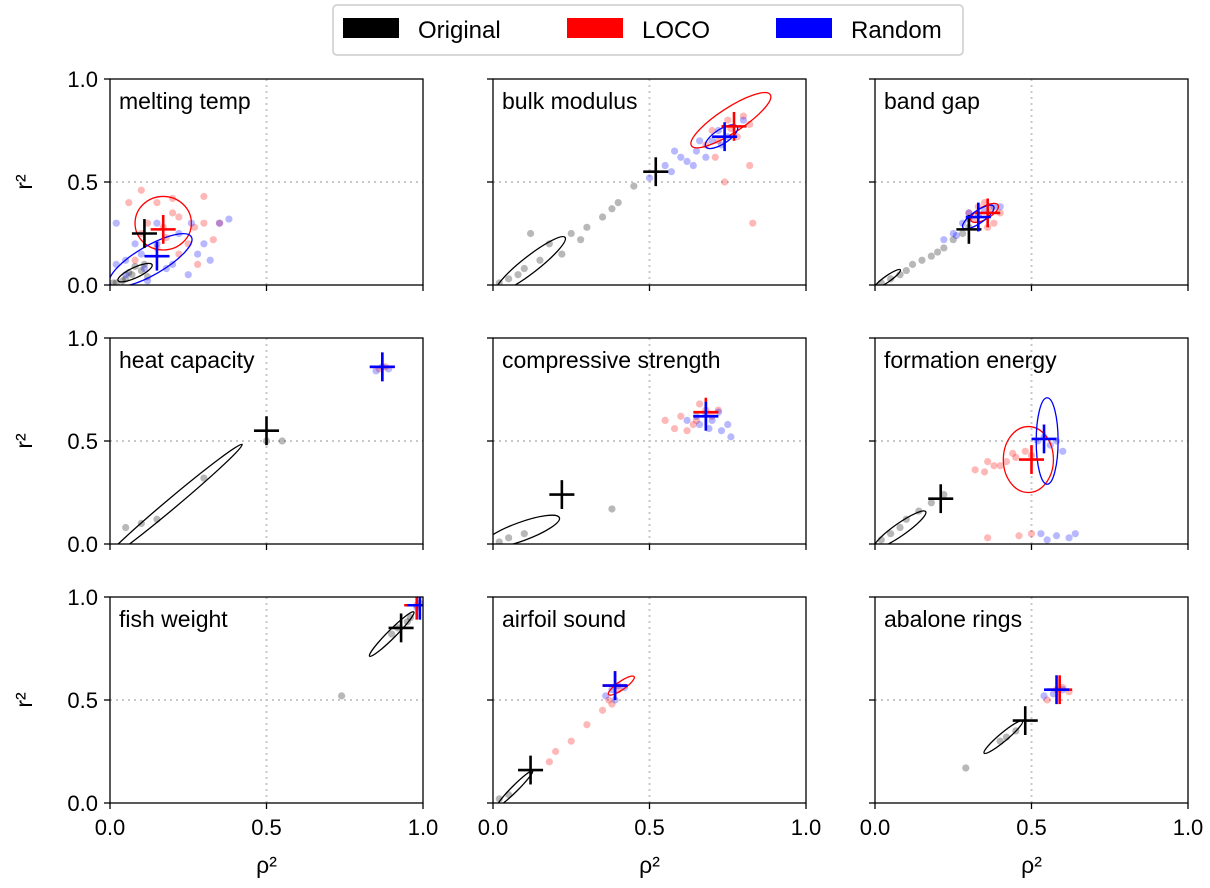 The width and height of the screenshot is (1210, 888). Describe the element at coordinates (621, 685) in the screenshot. I see `ellipse-loco` at that location.